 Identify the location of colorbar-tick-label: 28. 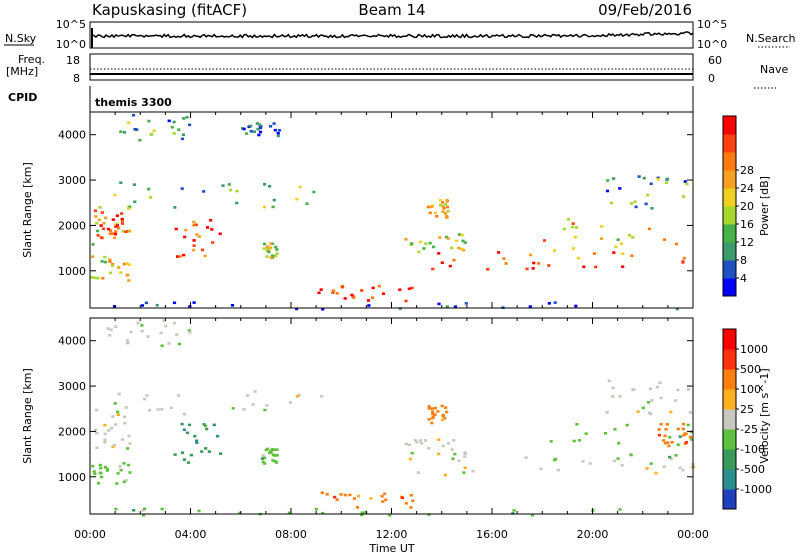
(747, 170).